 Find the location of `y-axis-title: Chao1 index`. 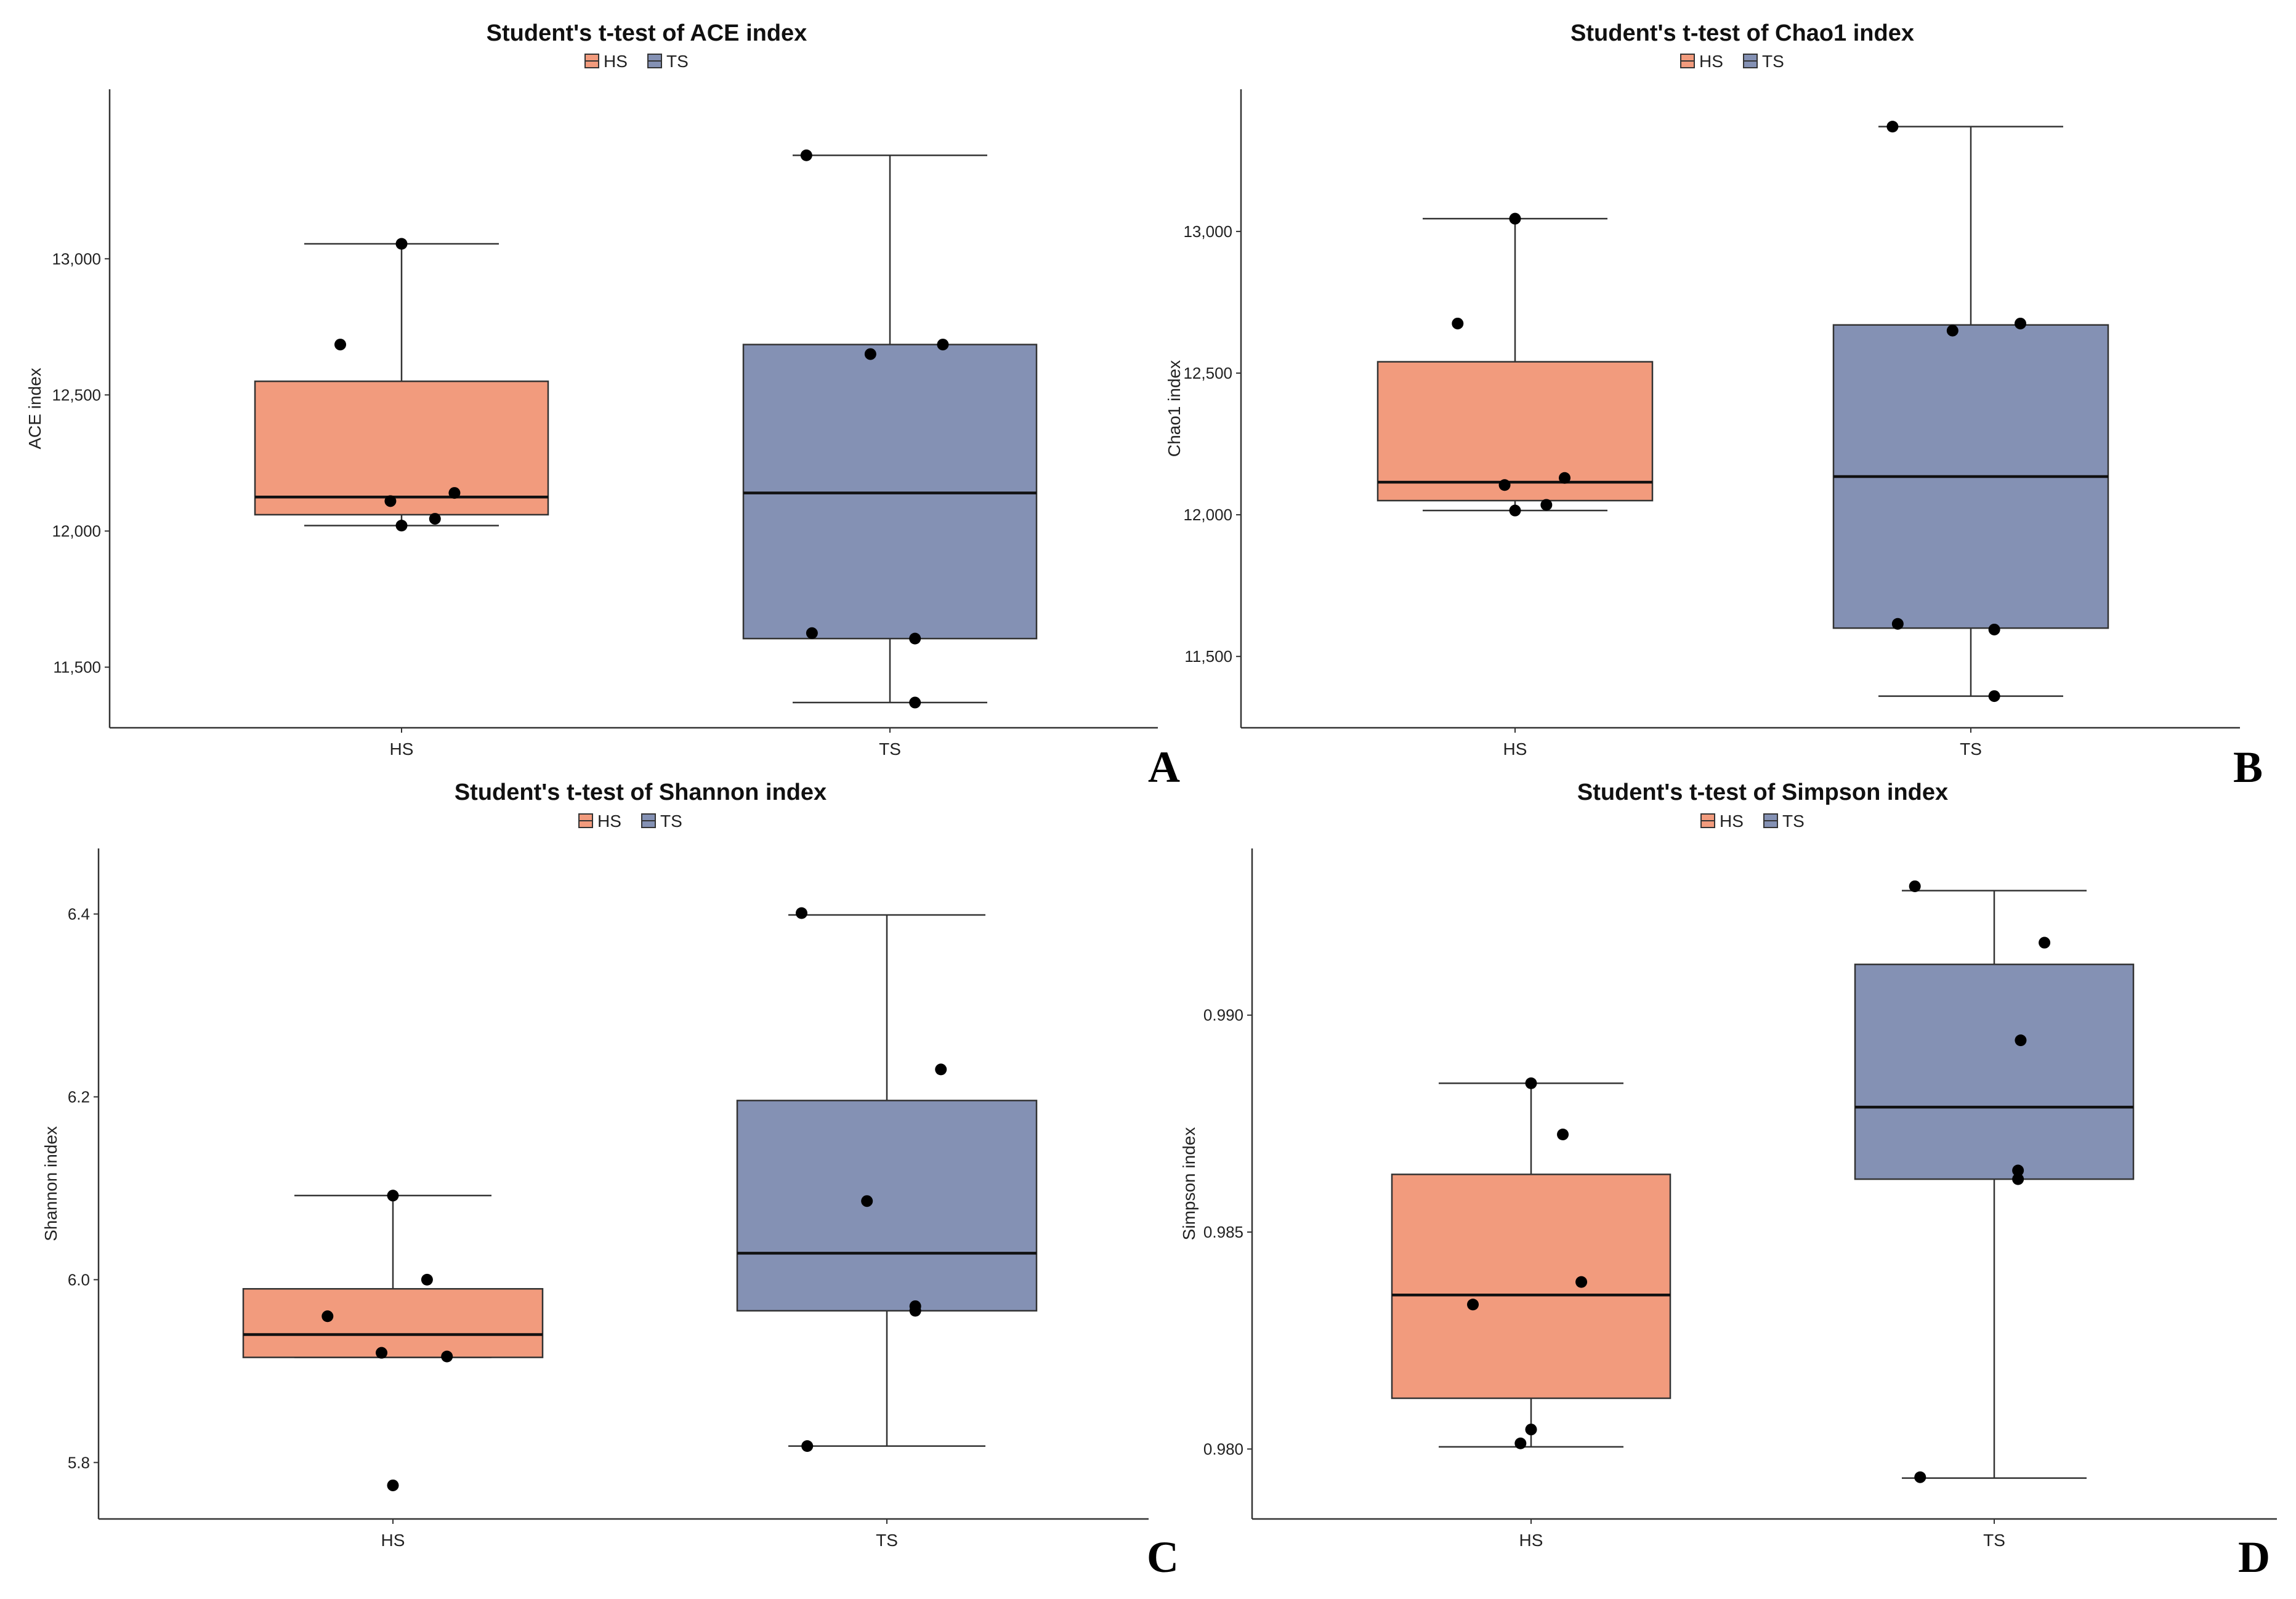

y-axis-title: Chao1 index is located at coordinates (1174, 408).